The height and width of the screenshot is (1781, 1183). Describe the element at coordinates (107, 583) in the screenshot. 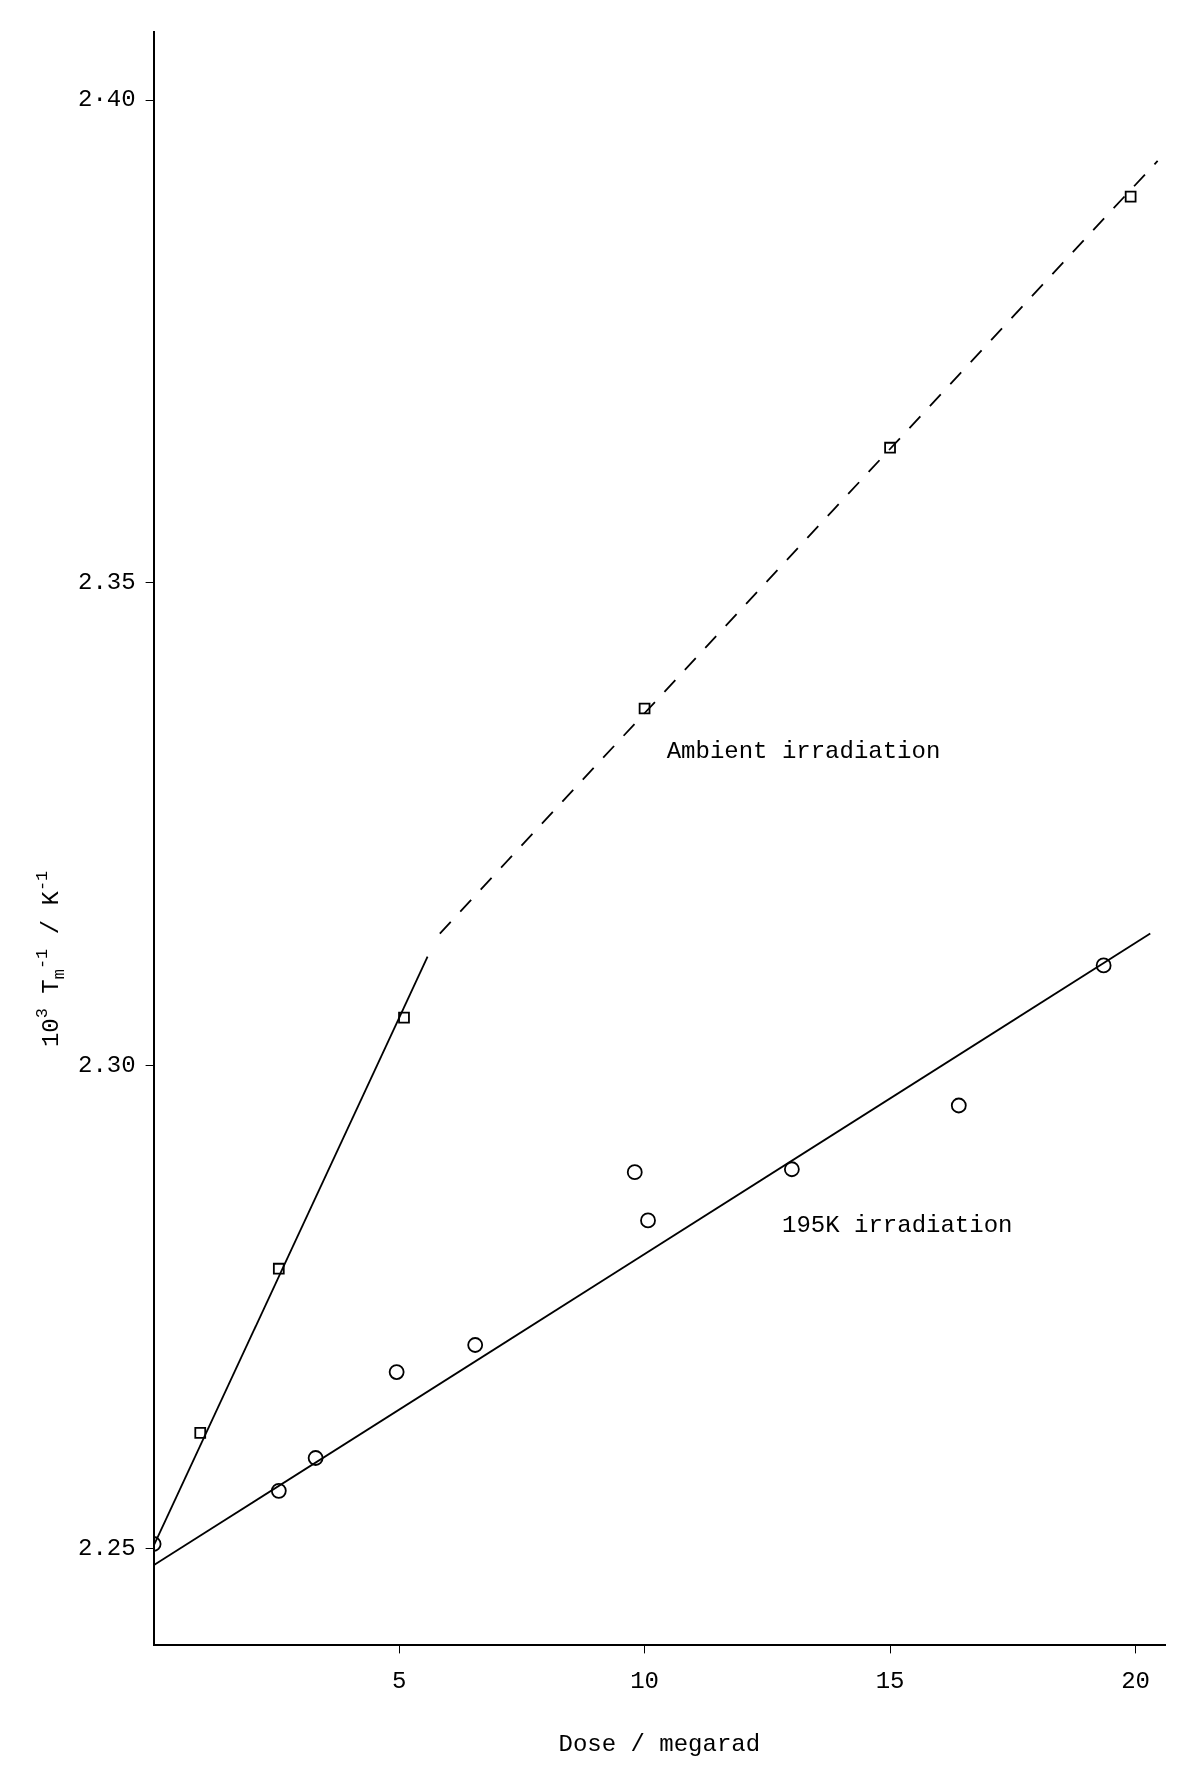

I see `y-tick-label: 2.35` at that location.